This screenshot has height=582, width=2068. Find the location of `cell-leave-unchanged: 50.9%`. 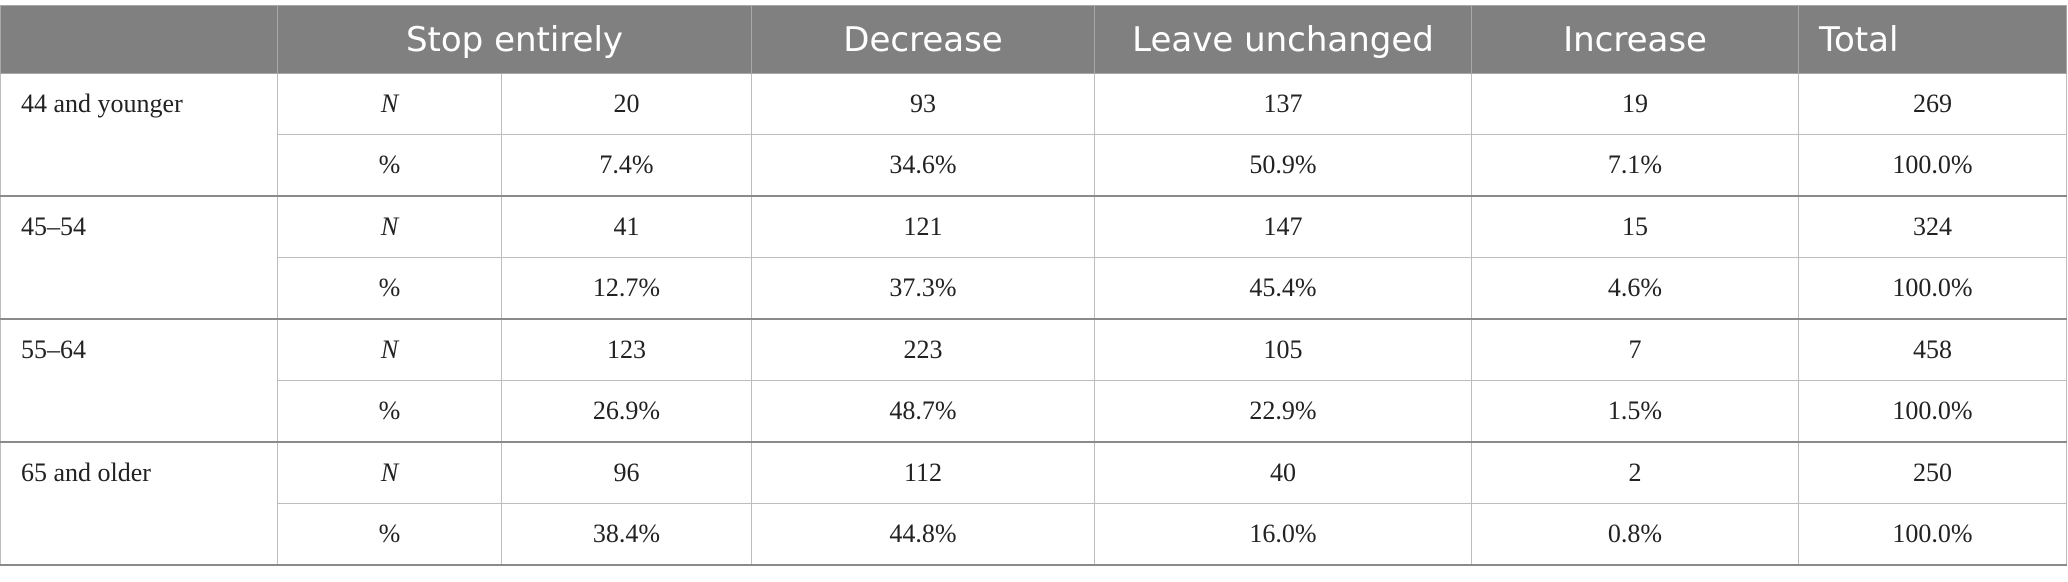

cell-leave-unchanged: 50.9% is located at coordinates (1283, 165).